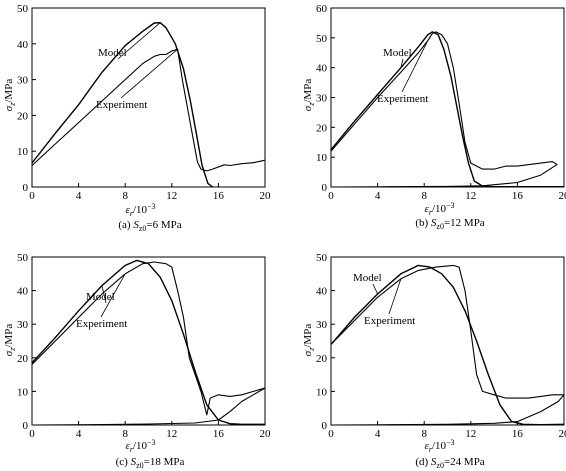 The image size is (566, 471). Describe the element at coordinates (149, 226) in the screenshot. I see `panel-caption: (a) Sz0=6 MPa` at that location.